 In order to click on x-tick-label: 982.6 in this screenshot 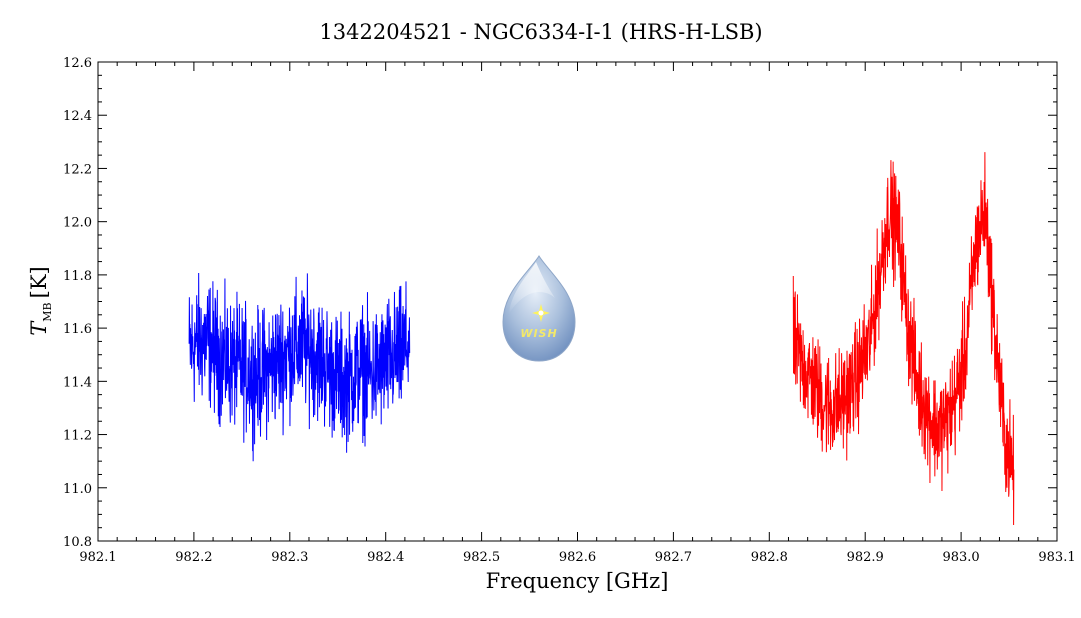, I will do `click(577, 557)`.